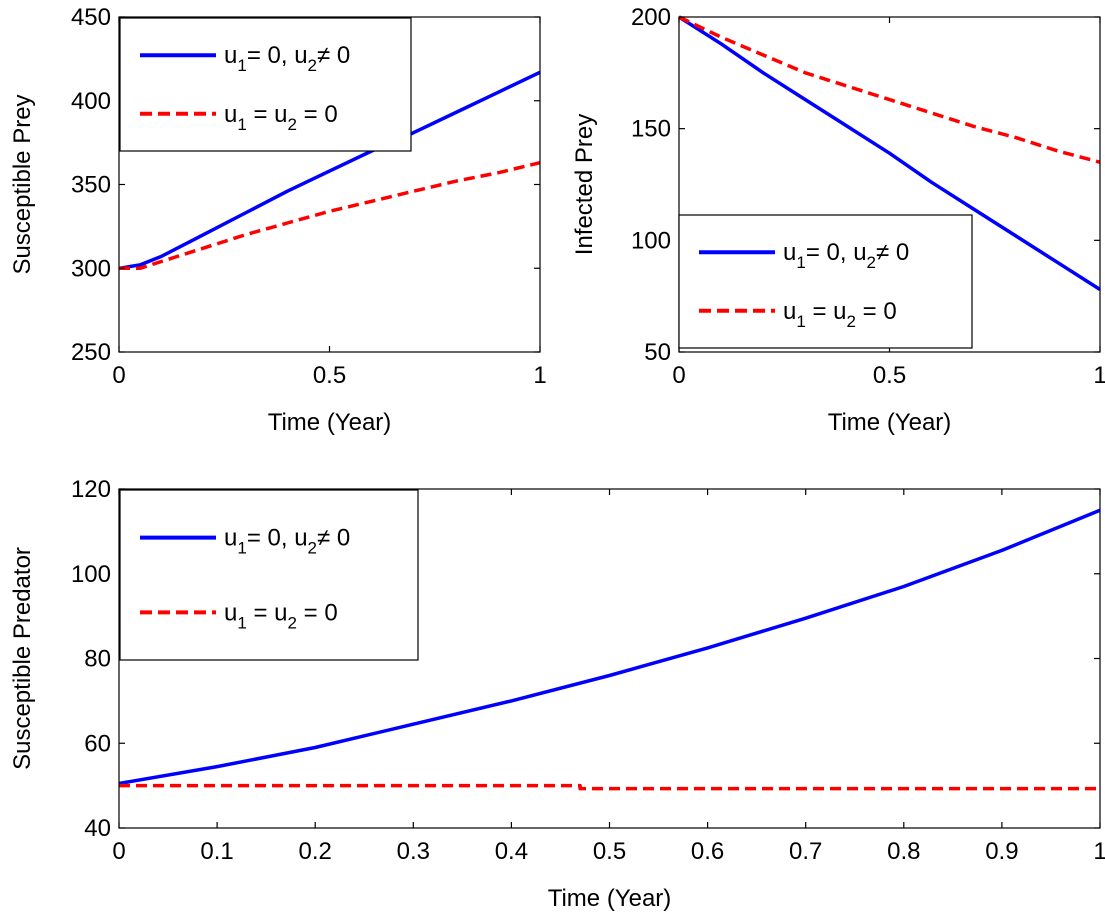 The image size is (1105, 914). Describe the element at coordinates (330, 215) in the screenshot. I see `susceptible-prey-dashed-line` at that location.